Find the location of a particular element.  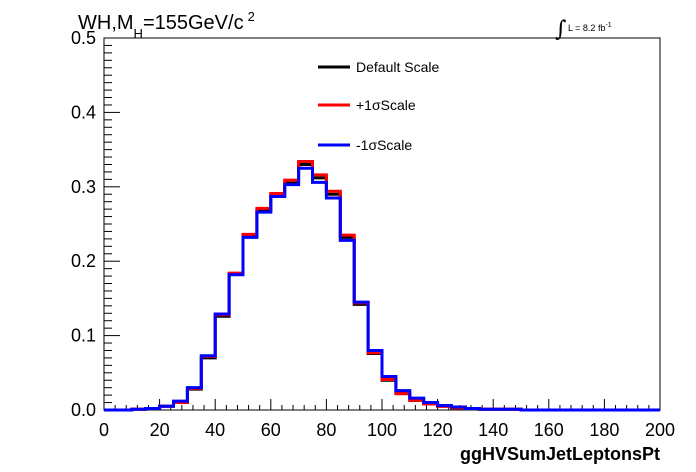

lumi-text: L = 8.2 fb-1 is located at coordinates (590, 27).